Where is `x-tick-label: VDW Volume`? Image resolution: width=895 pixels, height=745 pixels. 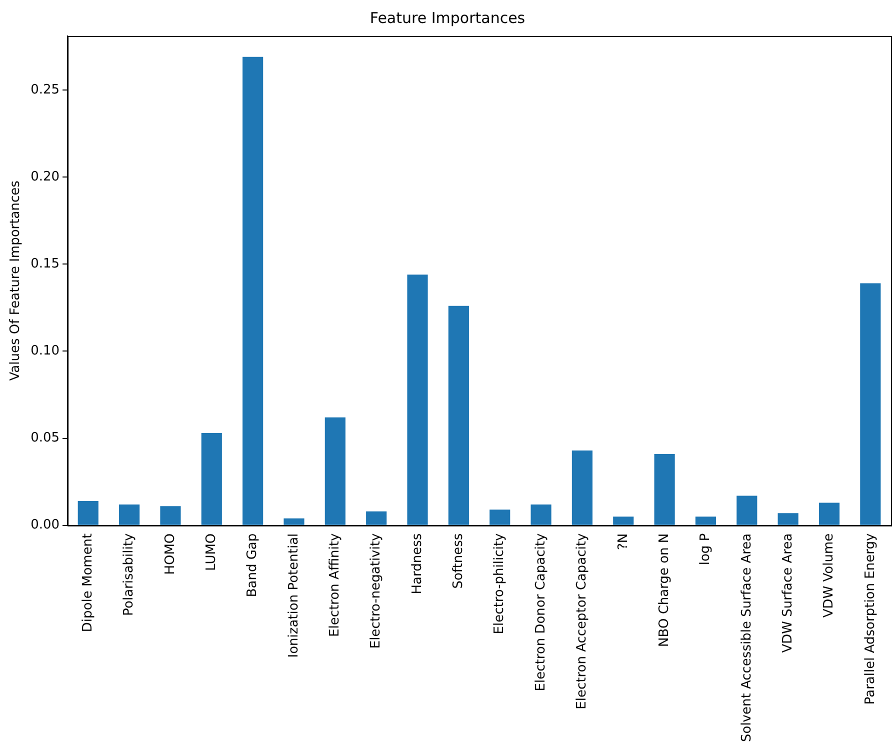 x-tick-label: VDW Volume is located at coordinates (829, 575).